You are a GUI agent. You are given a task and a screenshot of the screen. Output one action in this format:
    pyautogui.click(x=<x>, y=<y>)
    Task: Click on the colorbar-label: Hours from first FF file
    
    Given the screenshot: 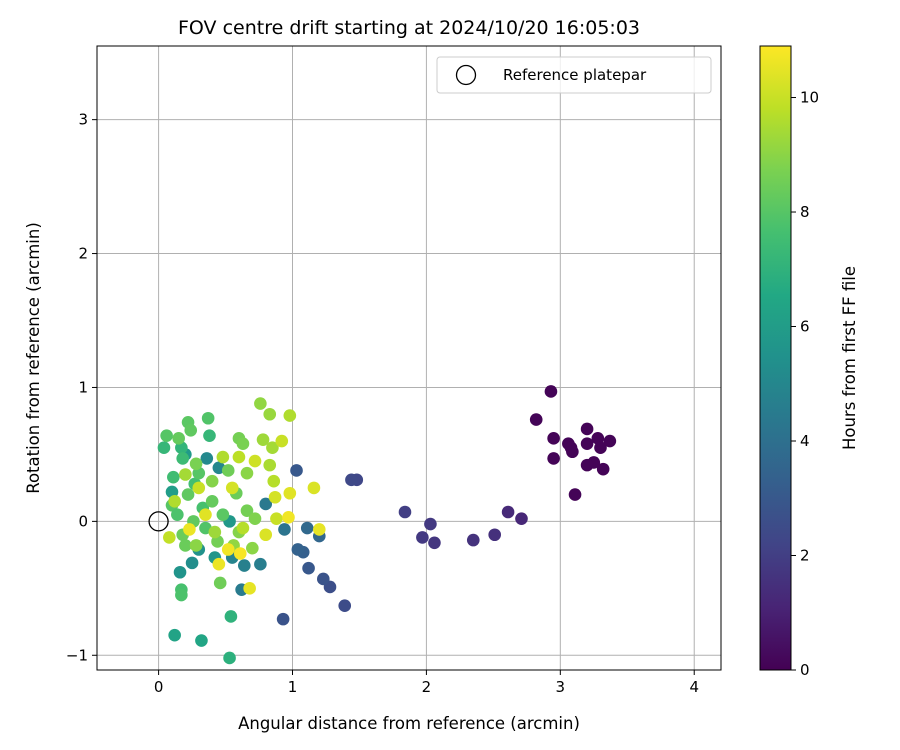 What is the action you would take?
    pyautogui.click(x=849, y=358)
    